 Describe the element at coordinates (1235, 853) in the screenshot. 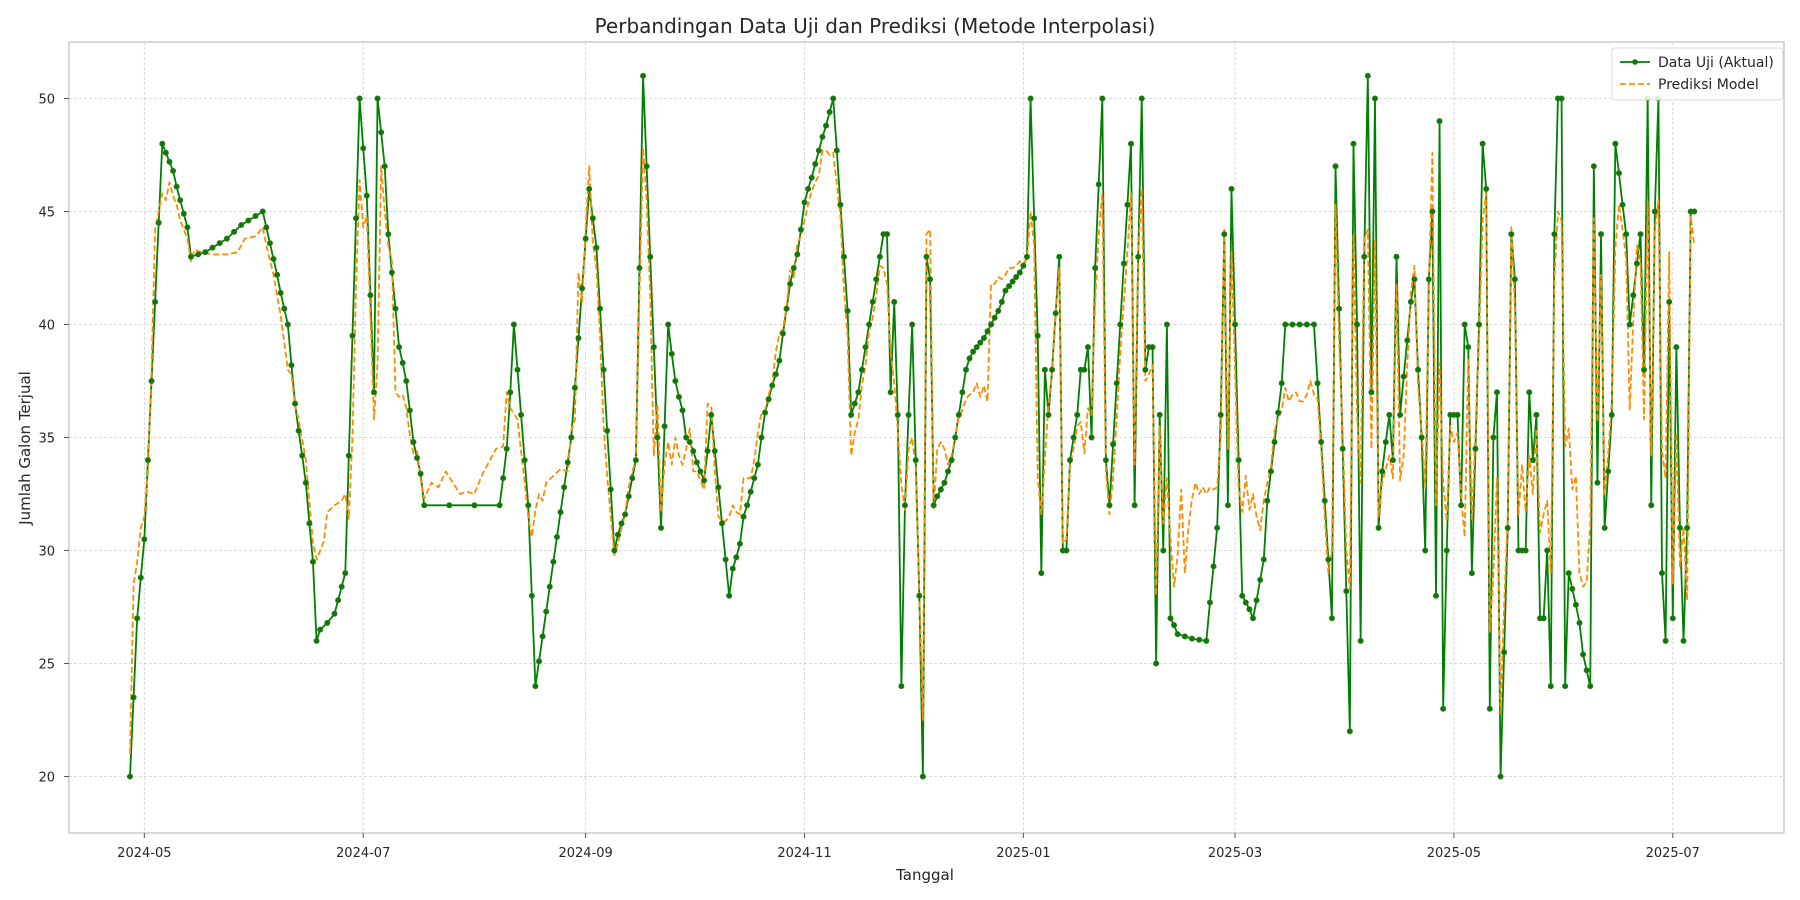

I see `x-tick-label: 2025-03` at that location.